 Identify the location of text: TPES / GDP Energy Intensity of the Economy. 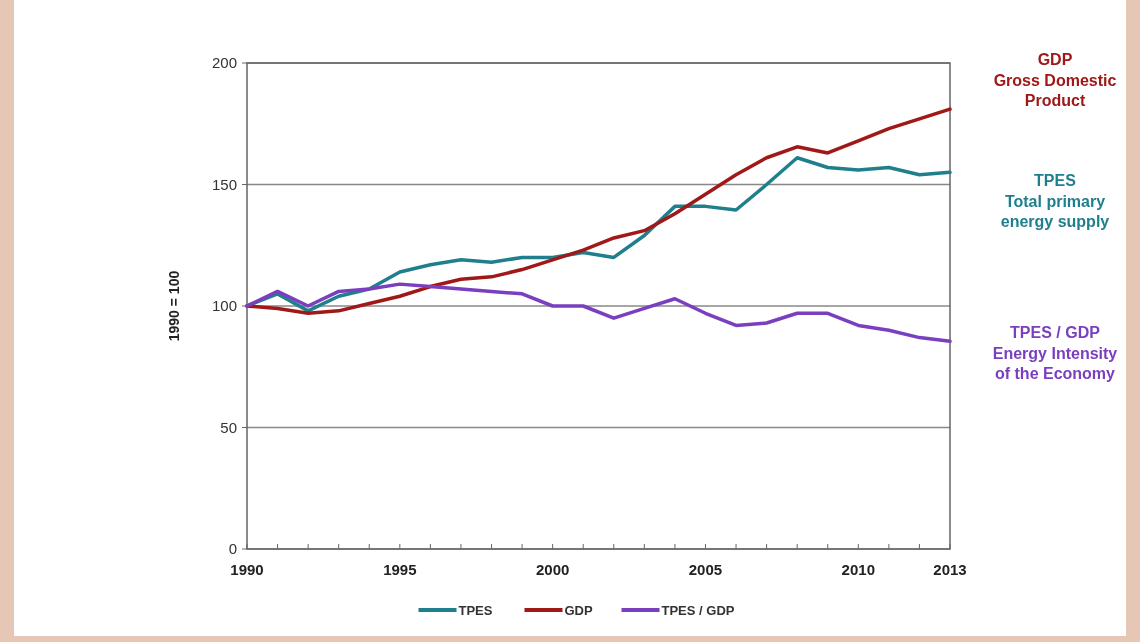
(1055, 353).